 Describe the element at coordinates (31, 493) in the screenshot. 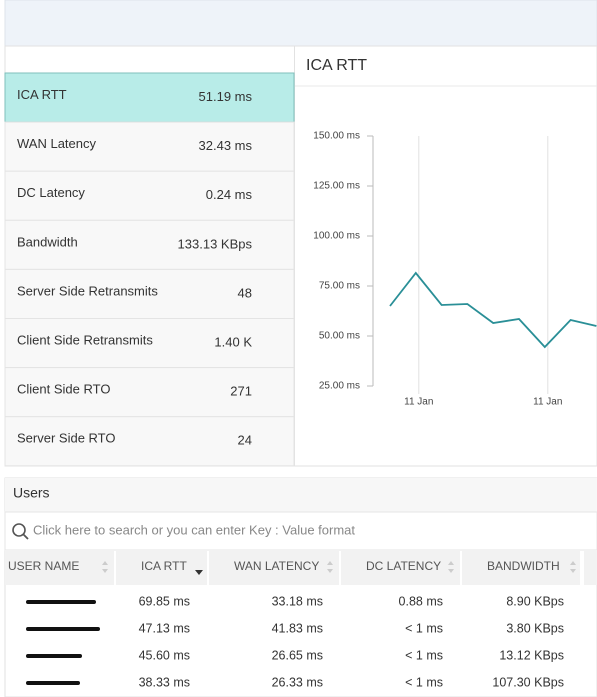

I see `users-title: Users` at that location.